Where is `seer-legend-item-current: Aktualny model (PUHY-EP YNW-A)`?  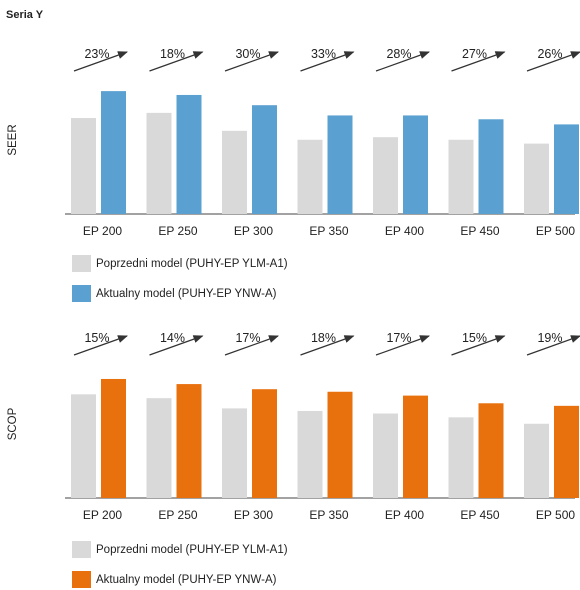 seer-legend-item-current: Aktualny model (PUHY-EP YNW-A) is located at coordinates (180, 293).